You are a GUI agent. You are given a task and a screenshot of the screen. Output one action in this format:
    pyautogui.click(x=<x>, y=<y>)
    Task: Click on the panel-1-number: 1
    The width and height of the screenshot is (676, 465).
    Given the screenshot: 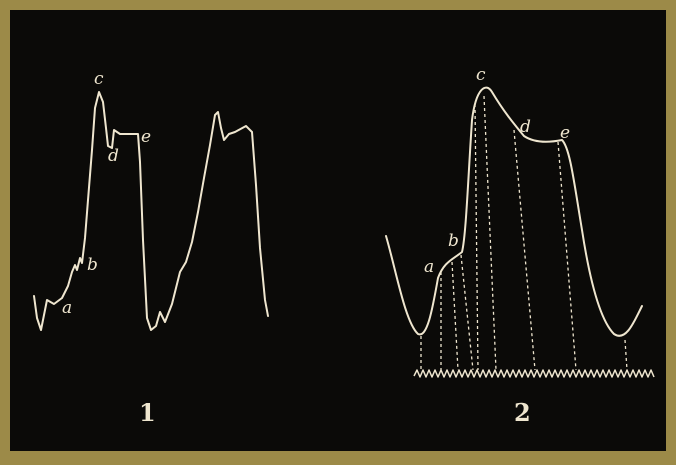 What is the action you would take?
    pyautogui.click(x=147, y=412)
    